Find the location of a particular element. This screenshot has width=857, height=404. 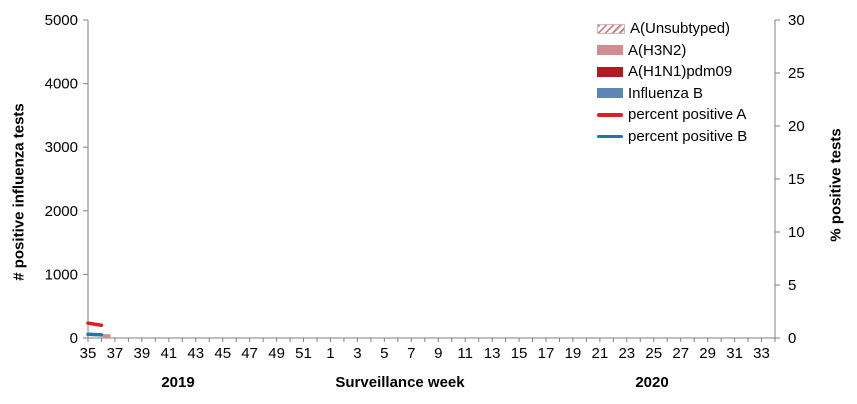

right-axis-tick-label: 20 is located at coordinates (796, 126).